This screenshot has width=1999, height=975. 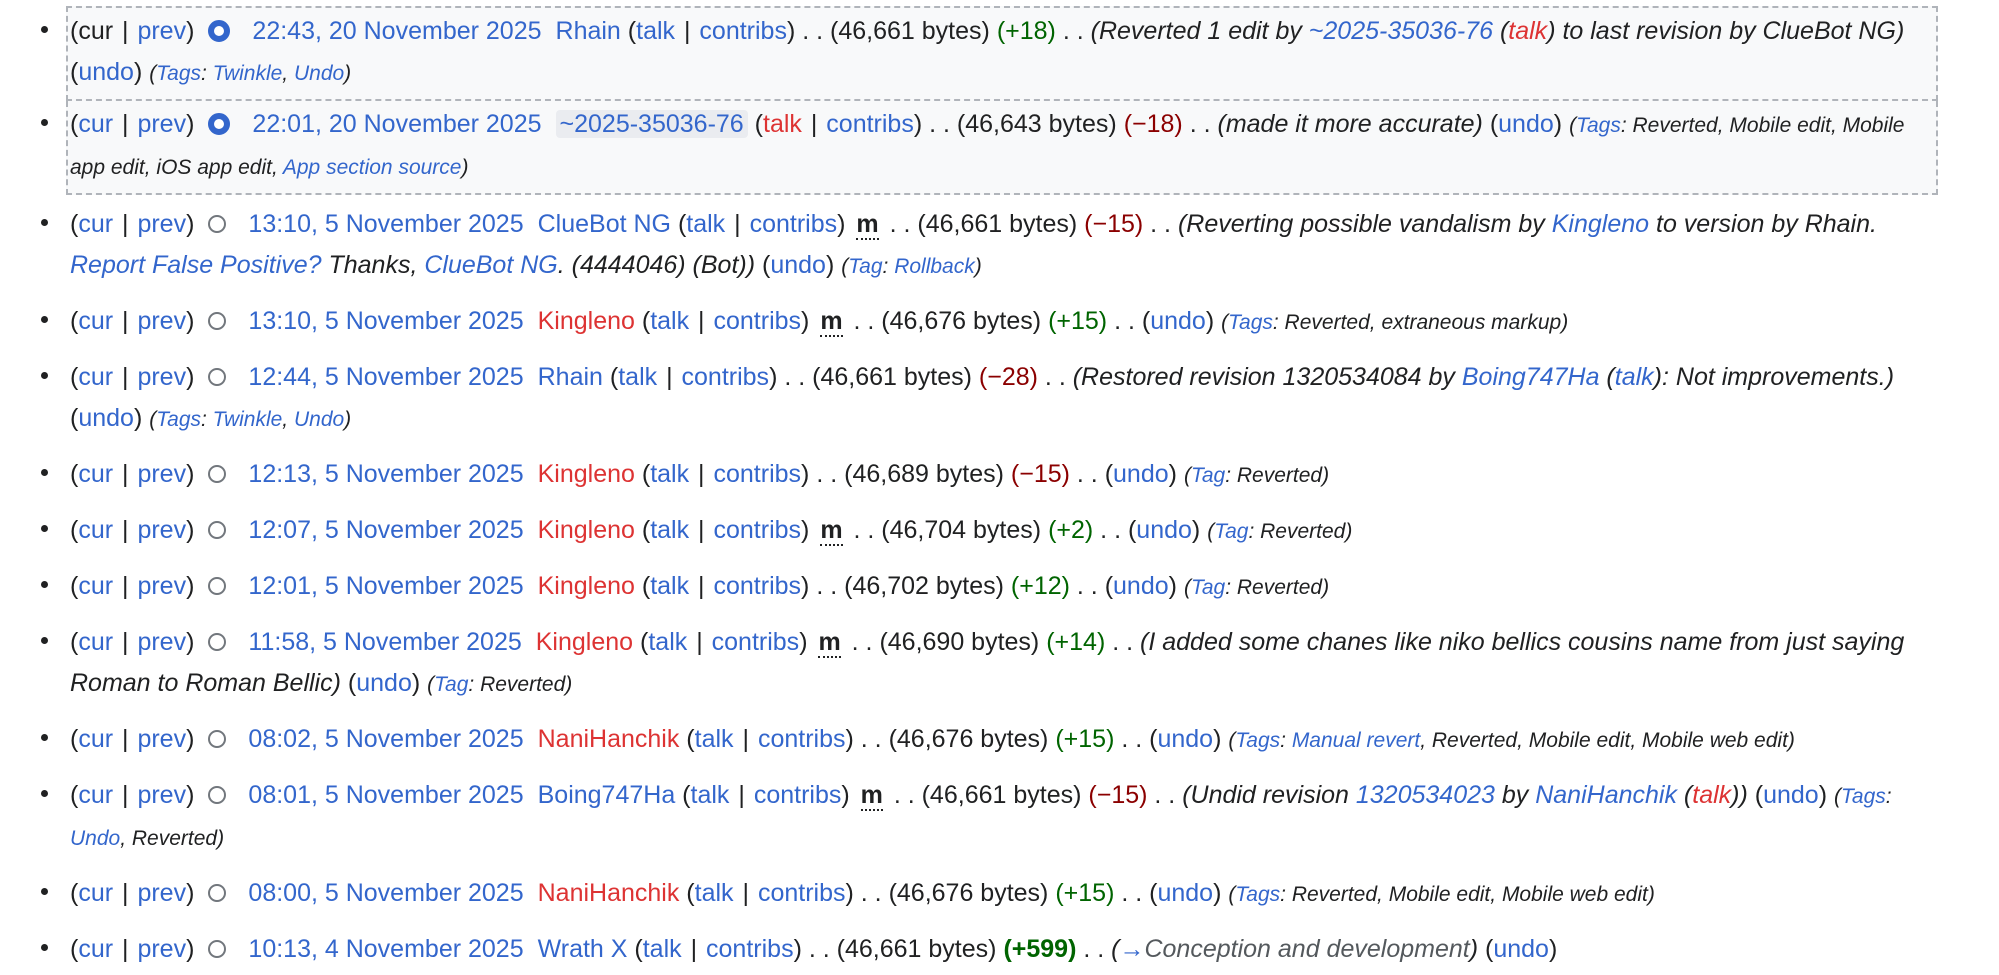 What do you see at coordinates (1400, 31) in the screenshot?
I see `summary-link: ~2025-35036-76` at bounding box center [1400, 31].